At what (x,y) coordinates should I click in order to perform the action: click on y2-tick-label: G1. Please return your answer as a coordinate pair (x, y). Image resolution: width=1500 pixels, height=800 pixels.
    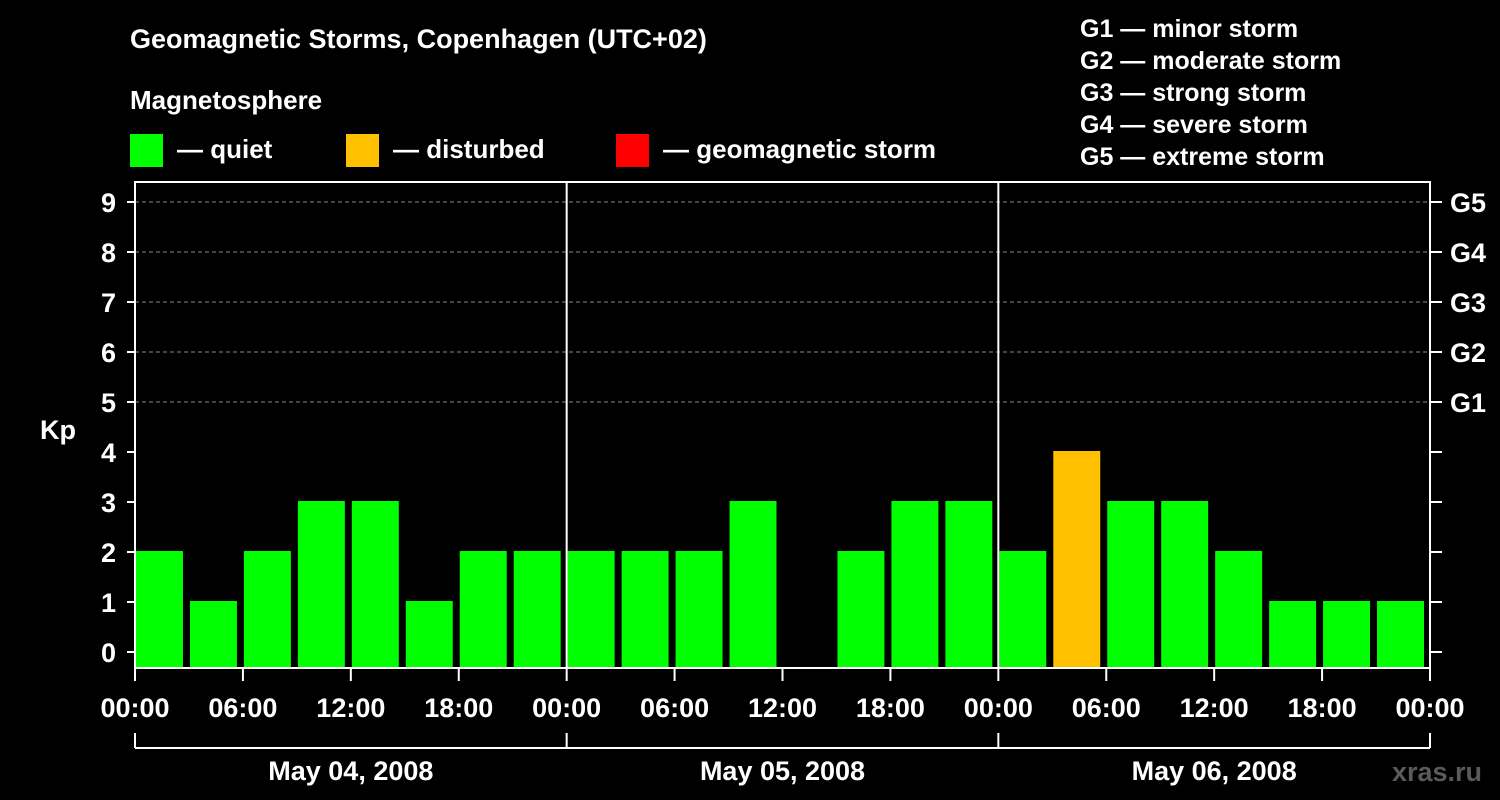
    Looking at the image, I should click on (1468, 403).